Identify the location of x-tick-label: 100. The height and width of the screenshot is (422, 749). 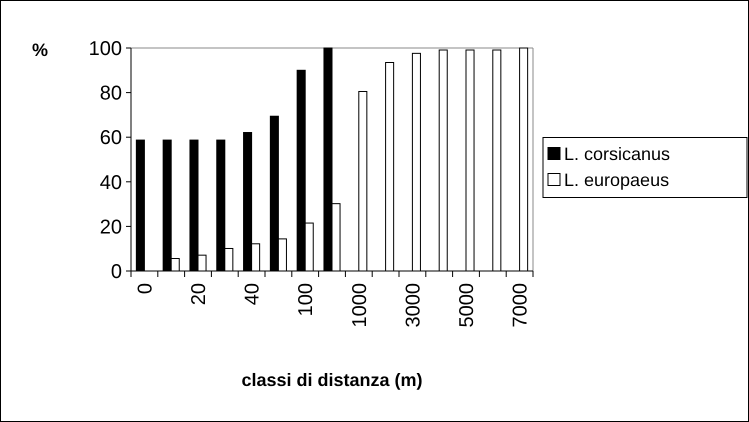
(306, 299).